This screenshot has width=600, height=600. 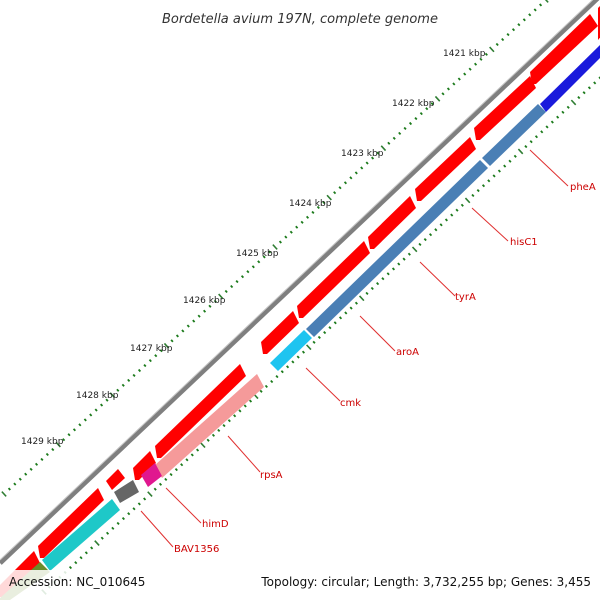 I want to click on gene-label-rpsa: rpsA, so click(x=271, y=475).